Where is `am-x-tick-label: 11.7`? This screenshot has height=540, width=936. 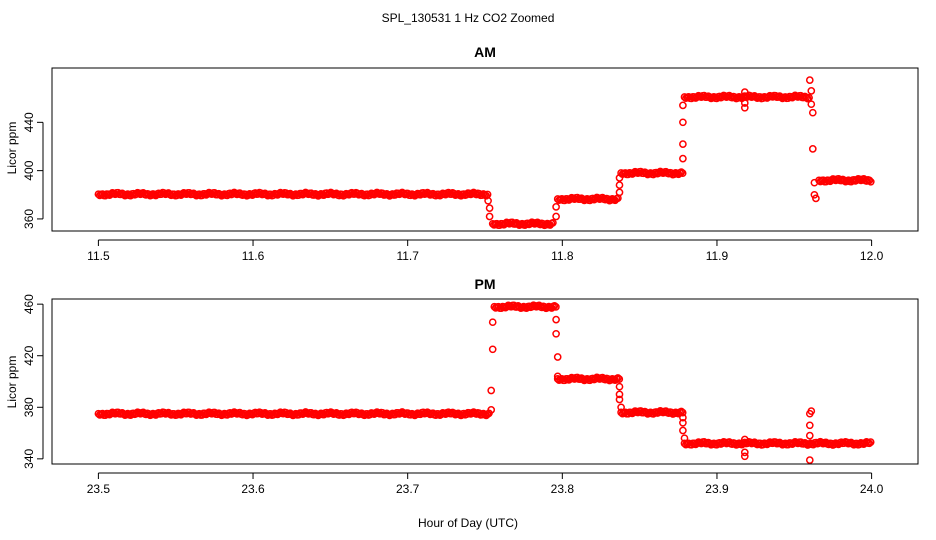 am-x-tick-label: 11.7 is located at coordinates (407, 256).